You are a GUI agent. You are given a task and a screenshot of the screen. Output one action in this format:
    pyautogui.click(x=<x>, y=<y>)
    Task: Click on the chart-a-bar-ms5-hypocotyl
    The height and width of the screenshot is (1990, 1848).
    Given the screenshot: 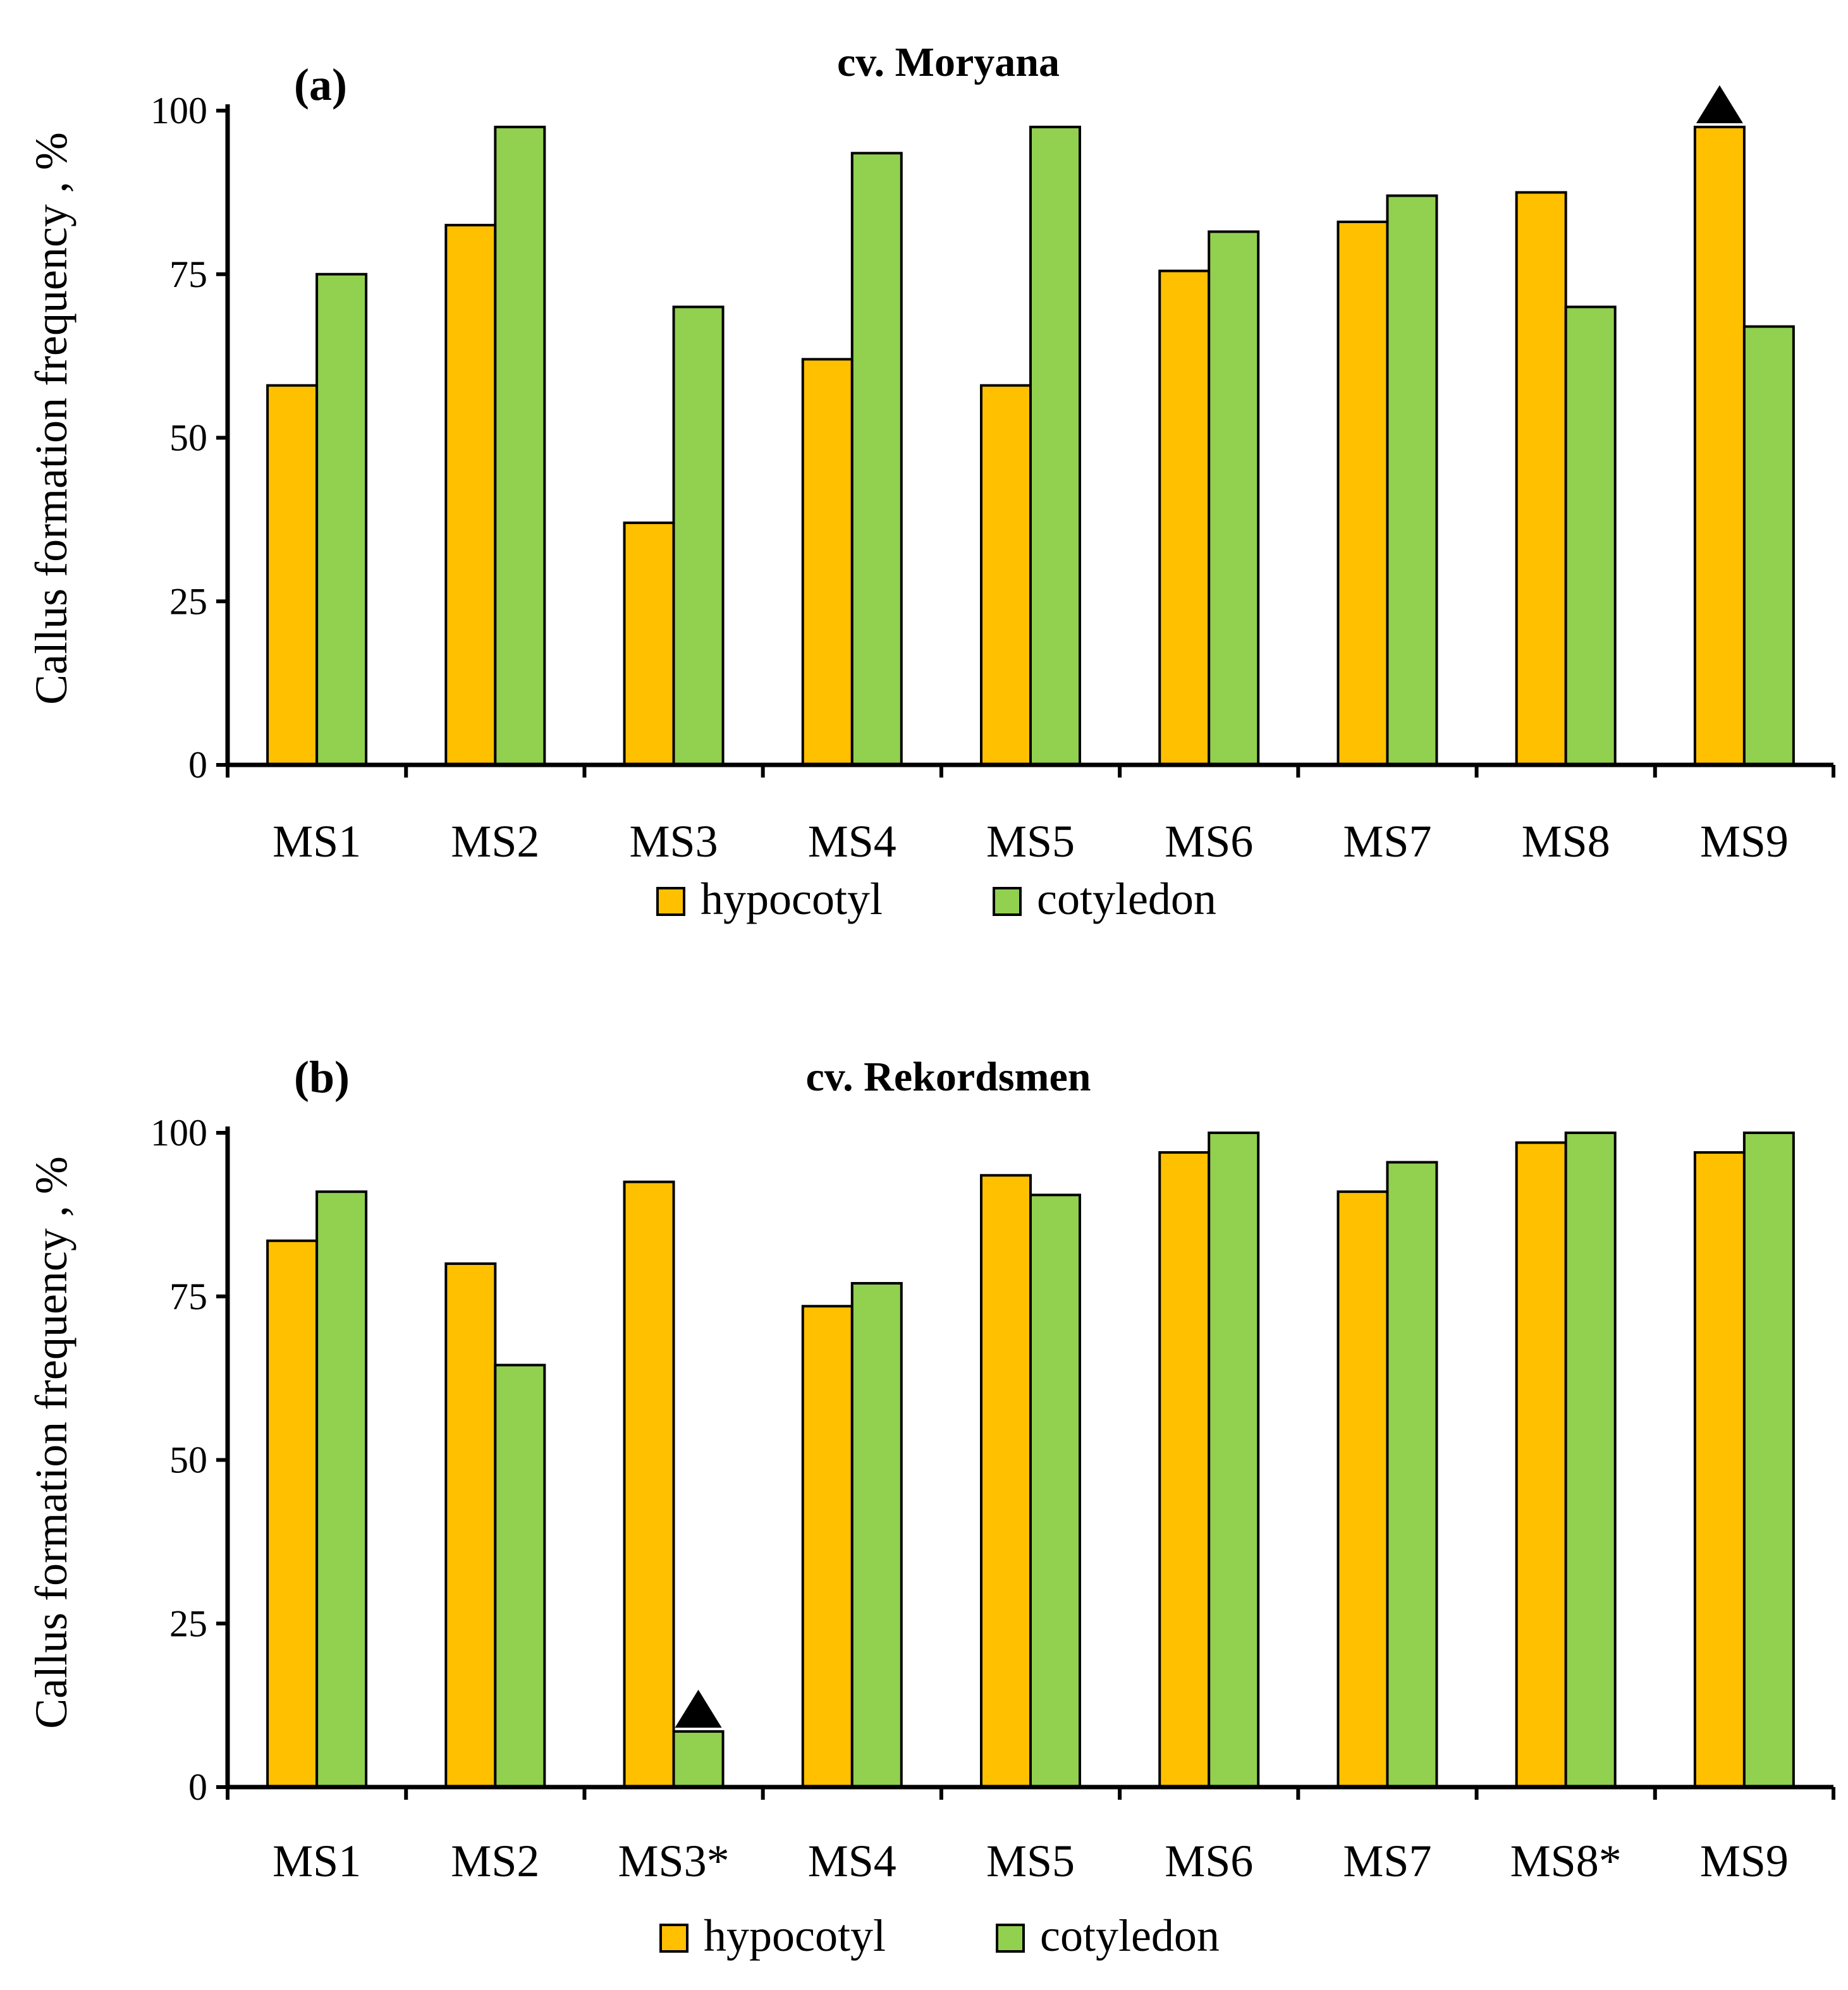 What is the action you would take?
    pyautogui.click(x=1006, y=575)
    